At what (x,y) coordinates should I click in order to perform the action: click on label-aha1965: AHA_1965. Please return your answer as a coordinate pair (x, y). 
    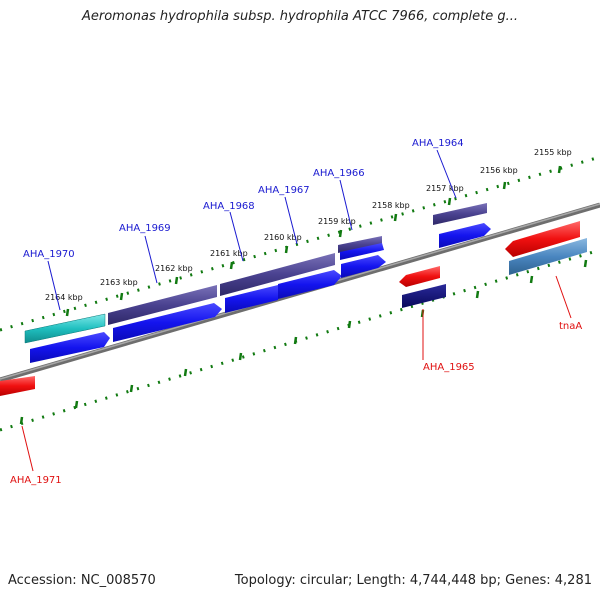
    Looking at the image, I should click on (449, 367).